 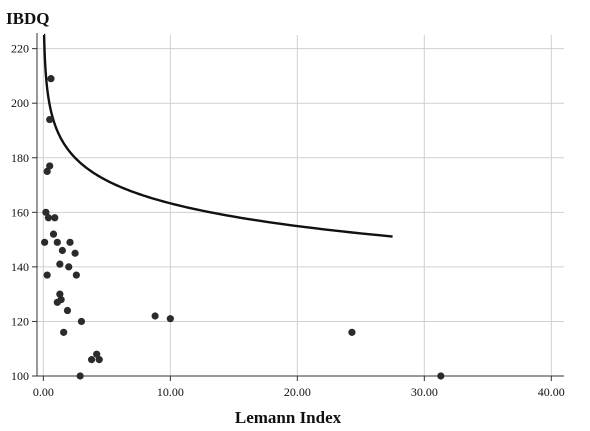 What do you see at coordinates (551, 392) in the screenshot?
I see `x-tick-label: 40.00` at bounding box center [551, 392].